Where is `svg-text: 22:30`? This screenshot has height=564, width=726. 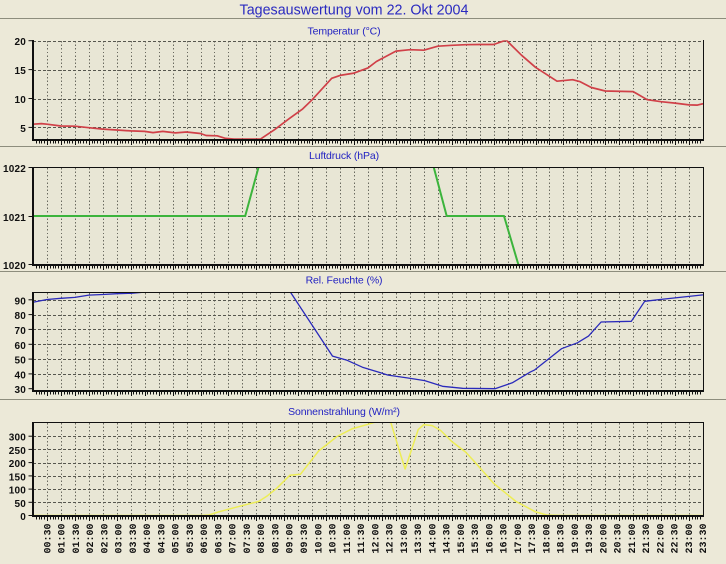 svg-text: 22:30 is located at coordinates (676, 538).